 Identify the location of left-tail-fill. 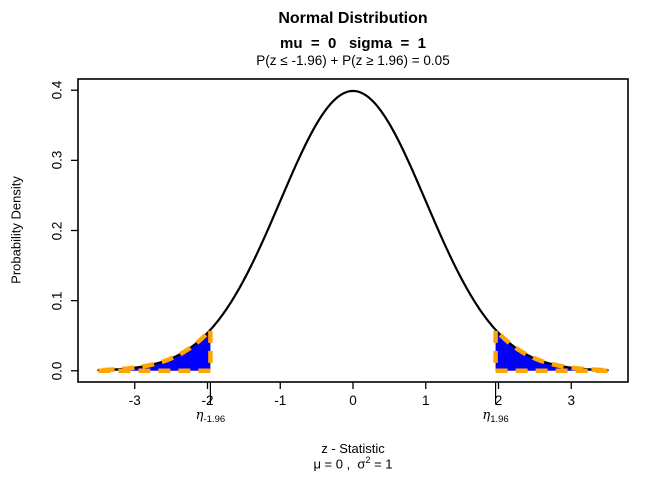
(154, 350).